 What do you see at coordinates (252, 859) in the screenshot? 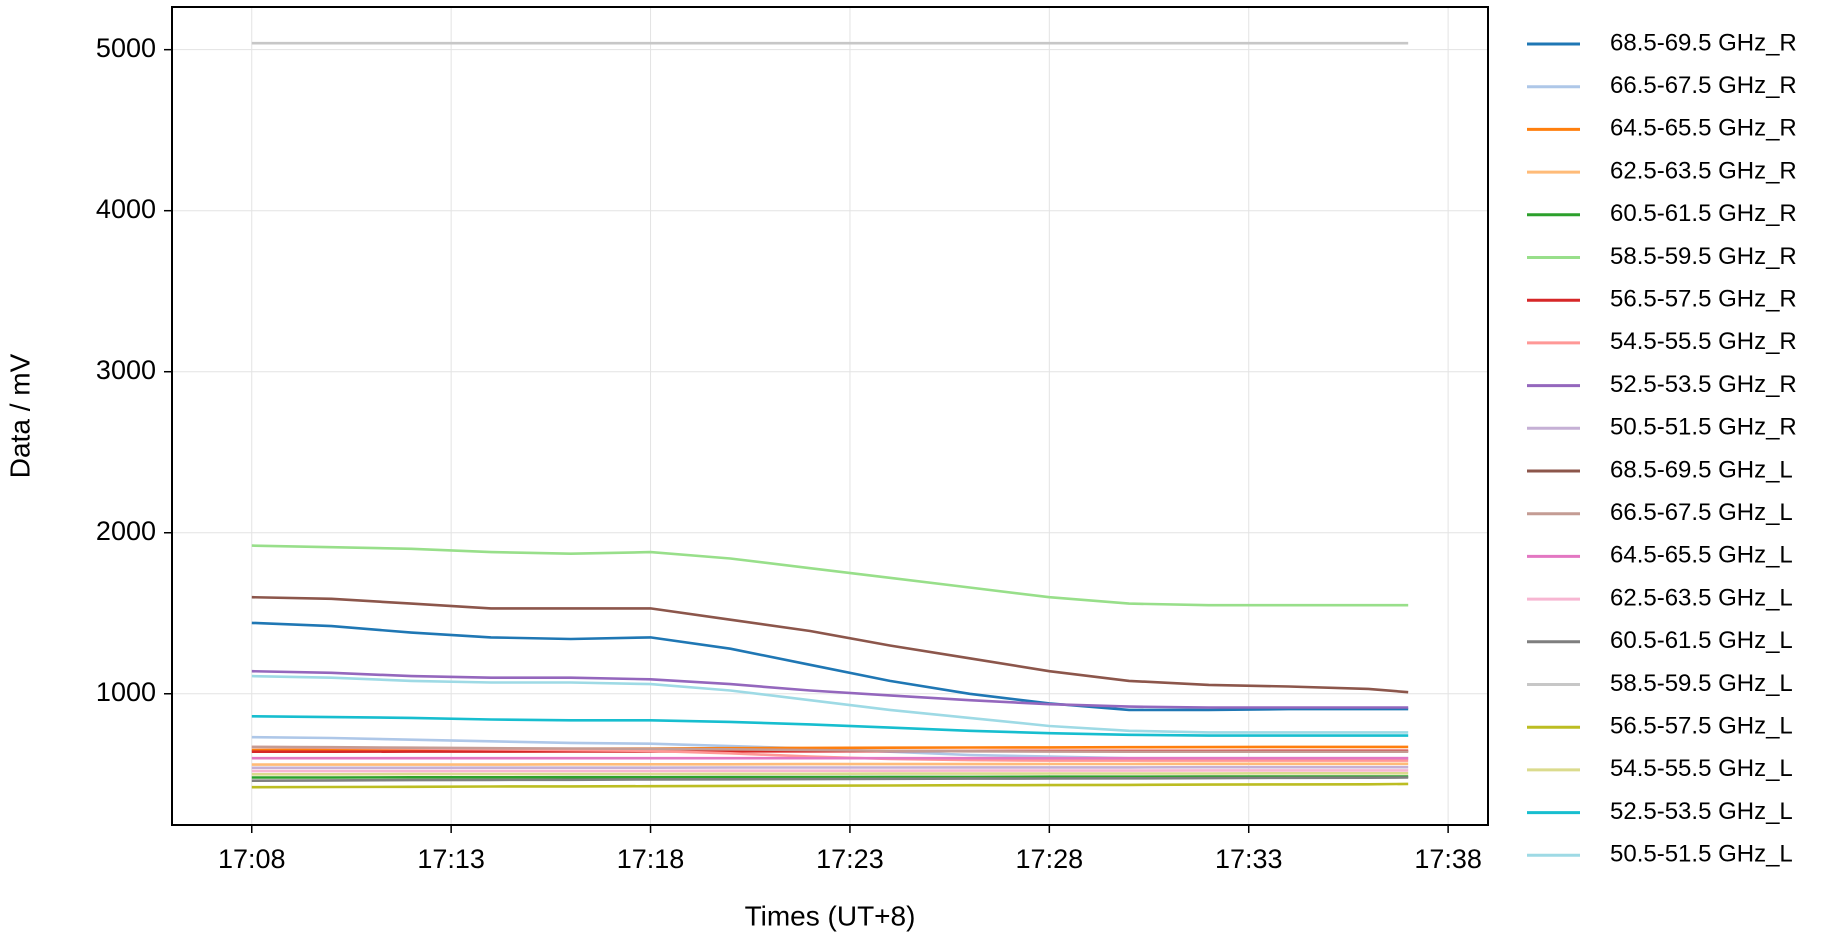
I see `x-tick-label: 17:08` at bounding box center [252, 859].